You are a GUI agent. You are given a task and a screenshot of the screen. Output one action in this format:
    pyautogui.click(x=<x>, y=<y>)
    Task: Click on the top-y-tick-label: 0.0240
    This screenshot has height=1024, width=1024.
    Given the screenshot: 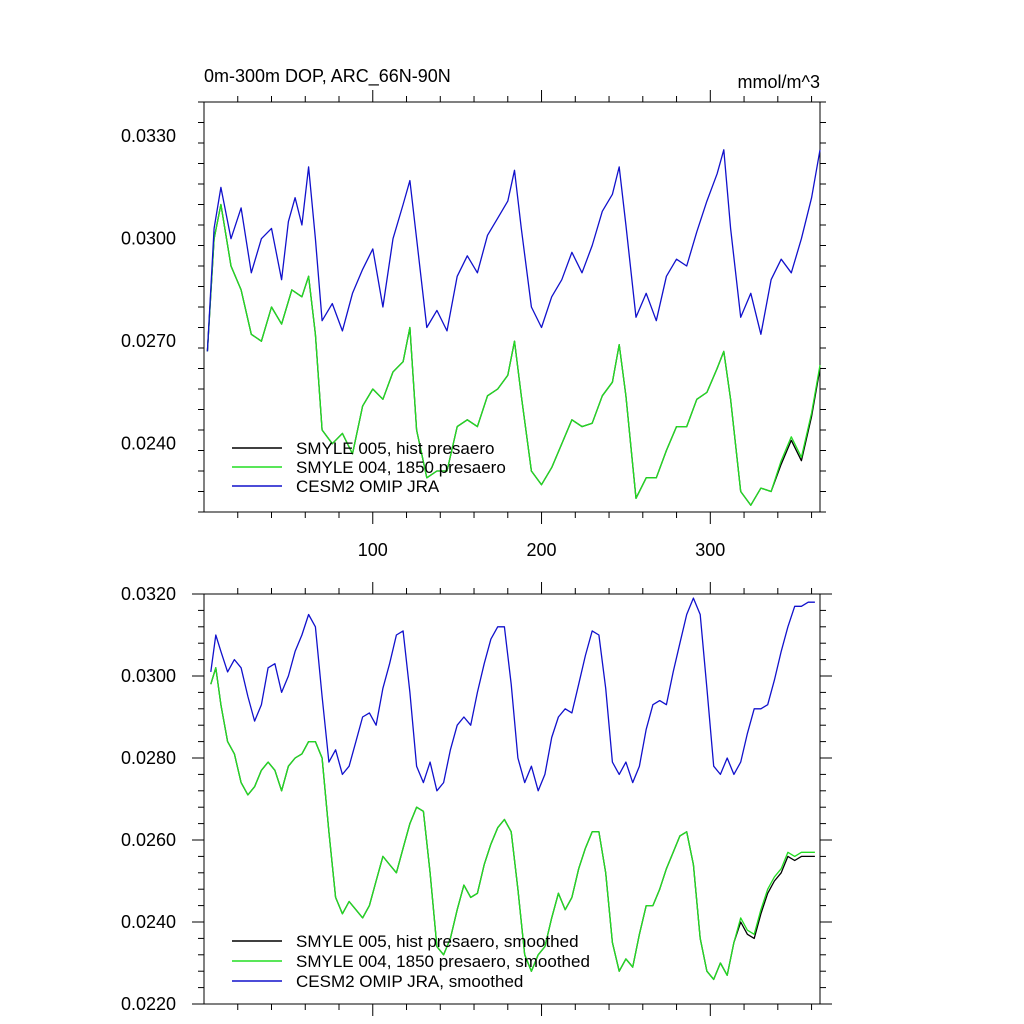 What is the action you would take?
    pyautogui.click(x=148, y=444)
    